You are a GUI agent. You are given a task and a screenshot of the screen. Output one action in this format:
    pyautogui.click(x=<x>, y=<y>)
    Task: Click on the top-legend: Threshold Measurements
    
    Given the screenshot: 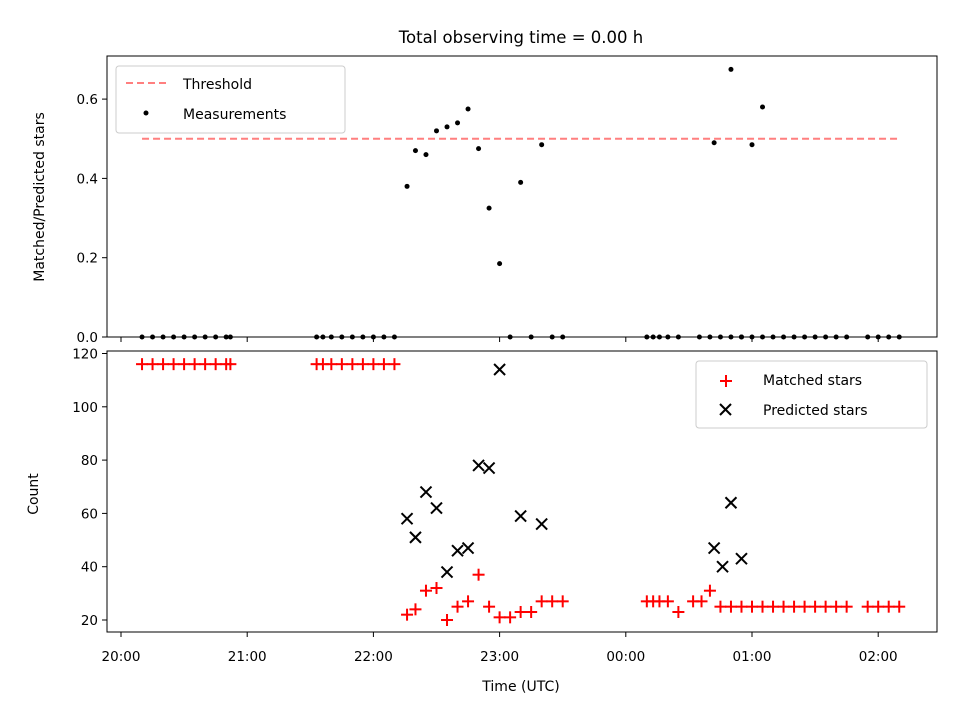 What is the action you would take?
    pyautogui.click(x=230, y=99)
    